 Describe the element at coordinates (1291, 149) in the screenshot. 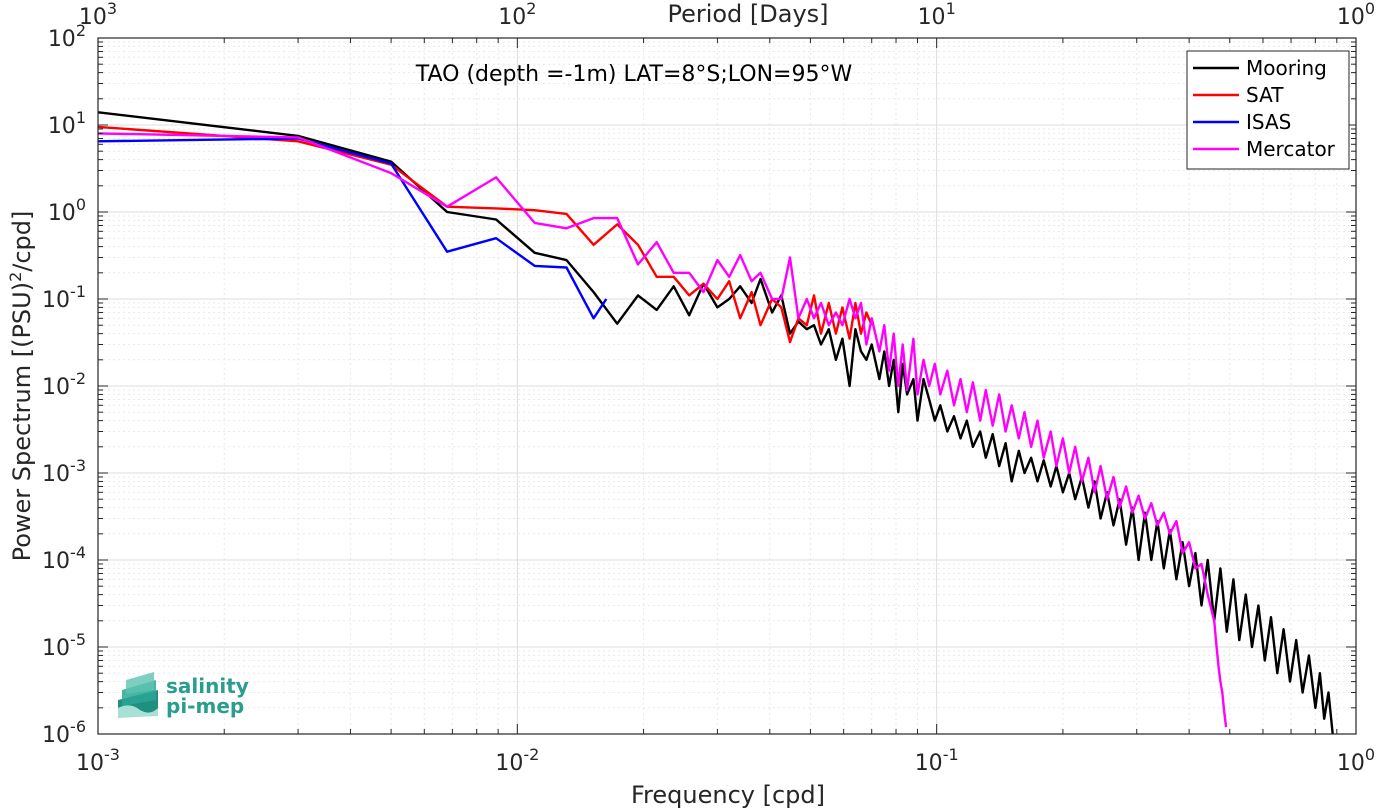

I see `legend-label-mercator: Mercator` at that location.